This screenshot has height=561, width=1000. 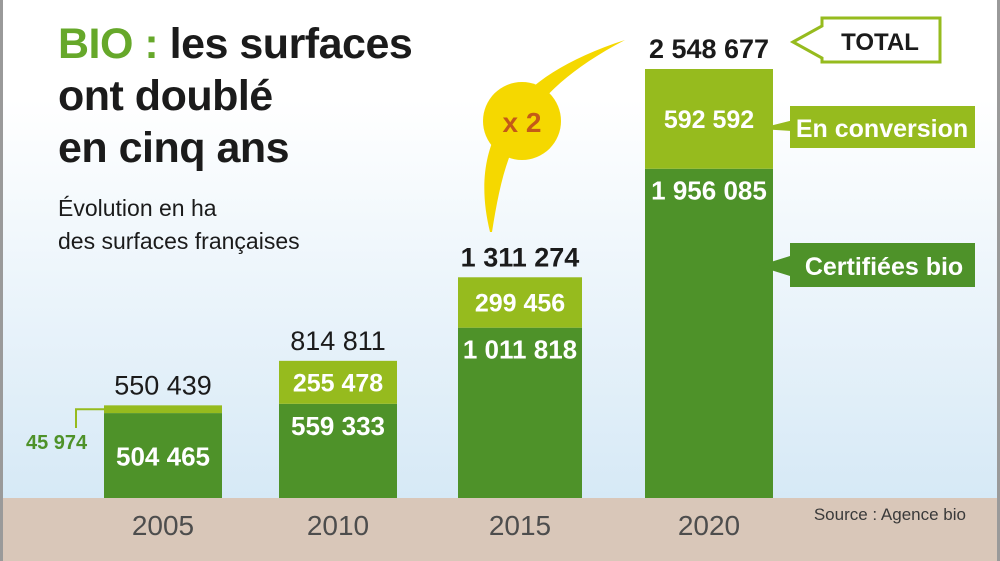 What do you see at coordinates (884, 267) in the screenshot?
I see `legend-certified-label: Certifiées bio` at bounding box center [884, 267].